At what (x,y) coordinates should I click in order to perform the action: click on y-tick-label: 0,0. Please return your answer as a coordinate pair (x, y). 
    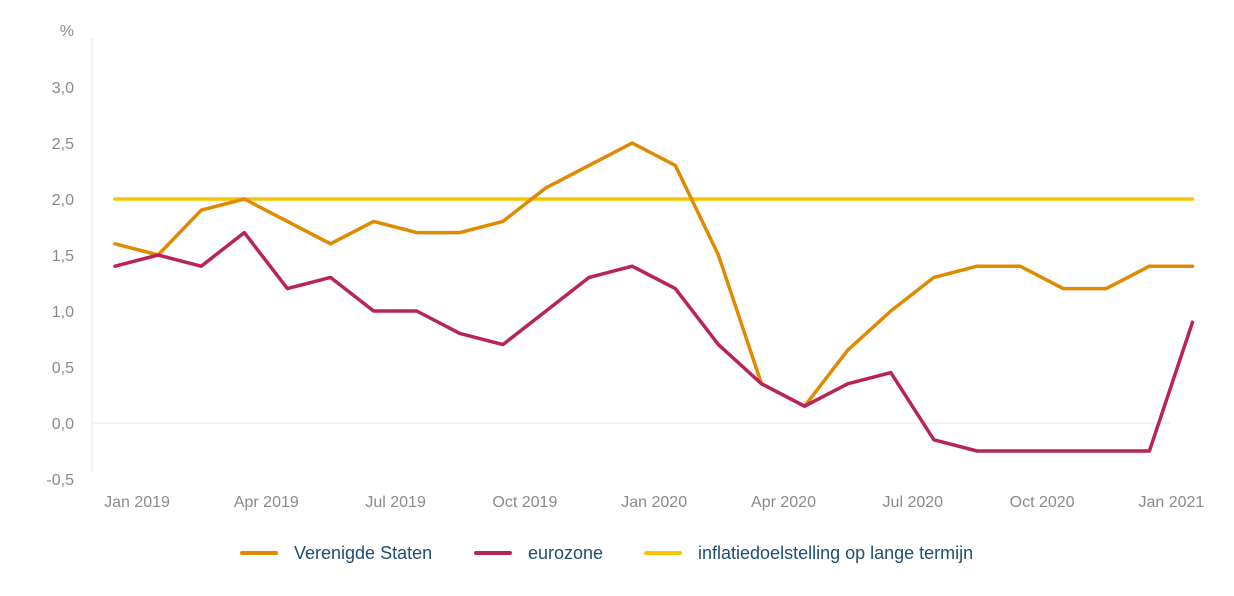
    Looking at the image, I should click on (63, 424).